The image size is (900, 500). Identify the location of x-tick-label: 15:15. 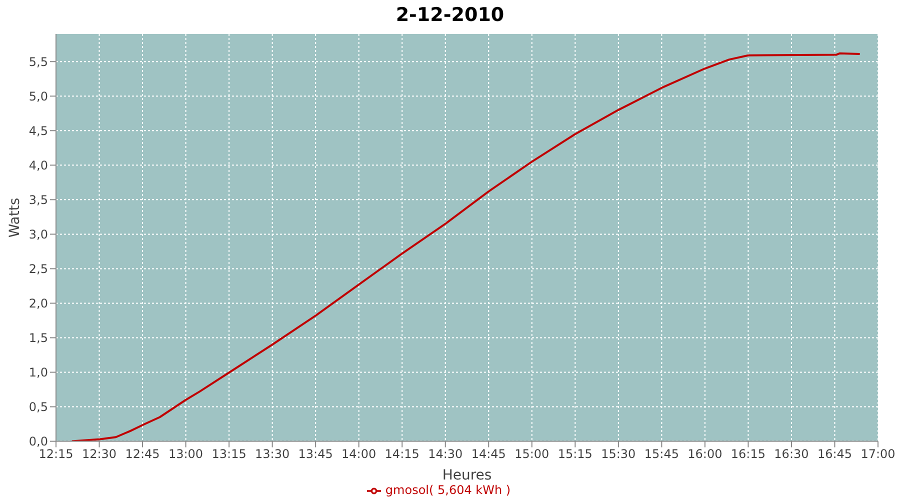
(575, 453).